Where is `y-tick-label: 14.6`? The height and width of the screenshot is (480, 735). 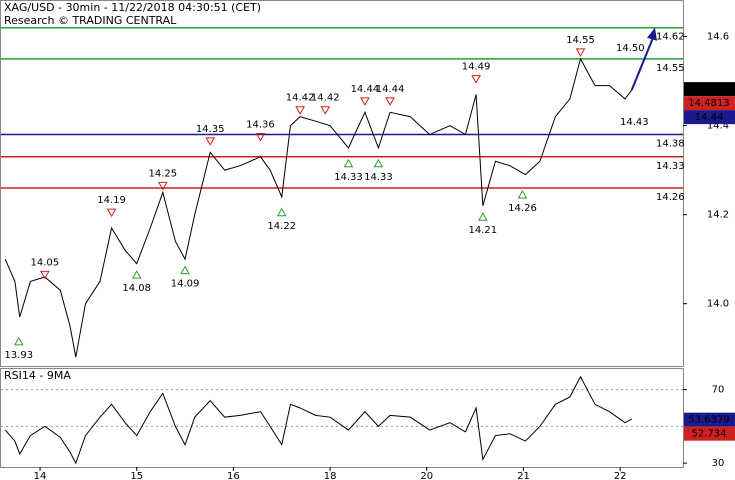 y-tick-label: 14.6 is located at coordinates (718, 37).